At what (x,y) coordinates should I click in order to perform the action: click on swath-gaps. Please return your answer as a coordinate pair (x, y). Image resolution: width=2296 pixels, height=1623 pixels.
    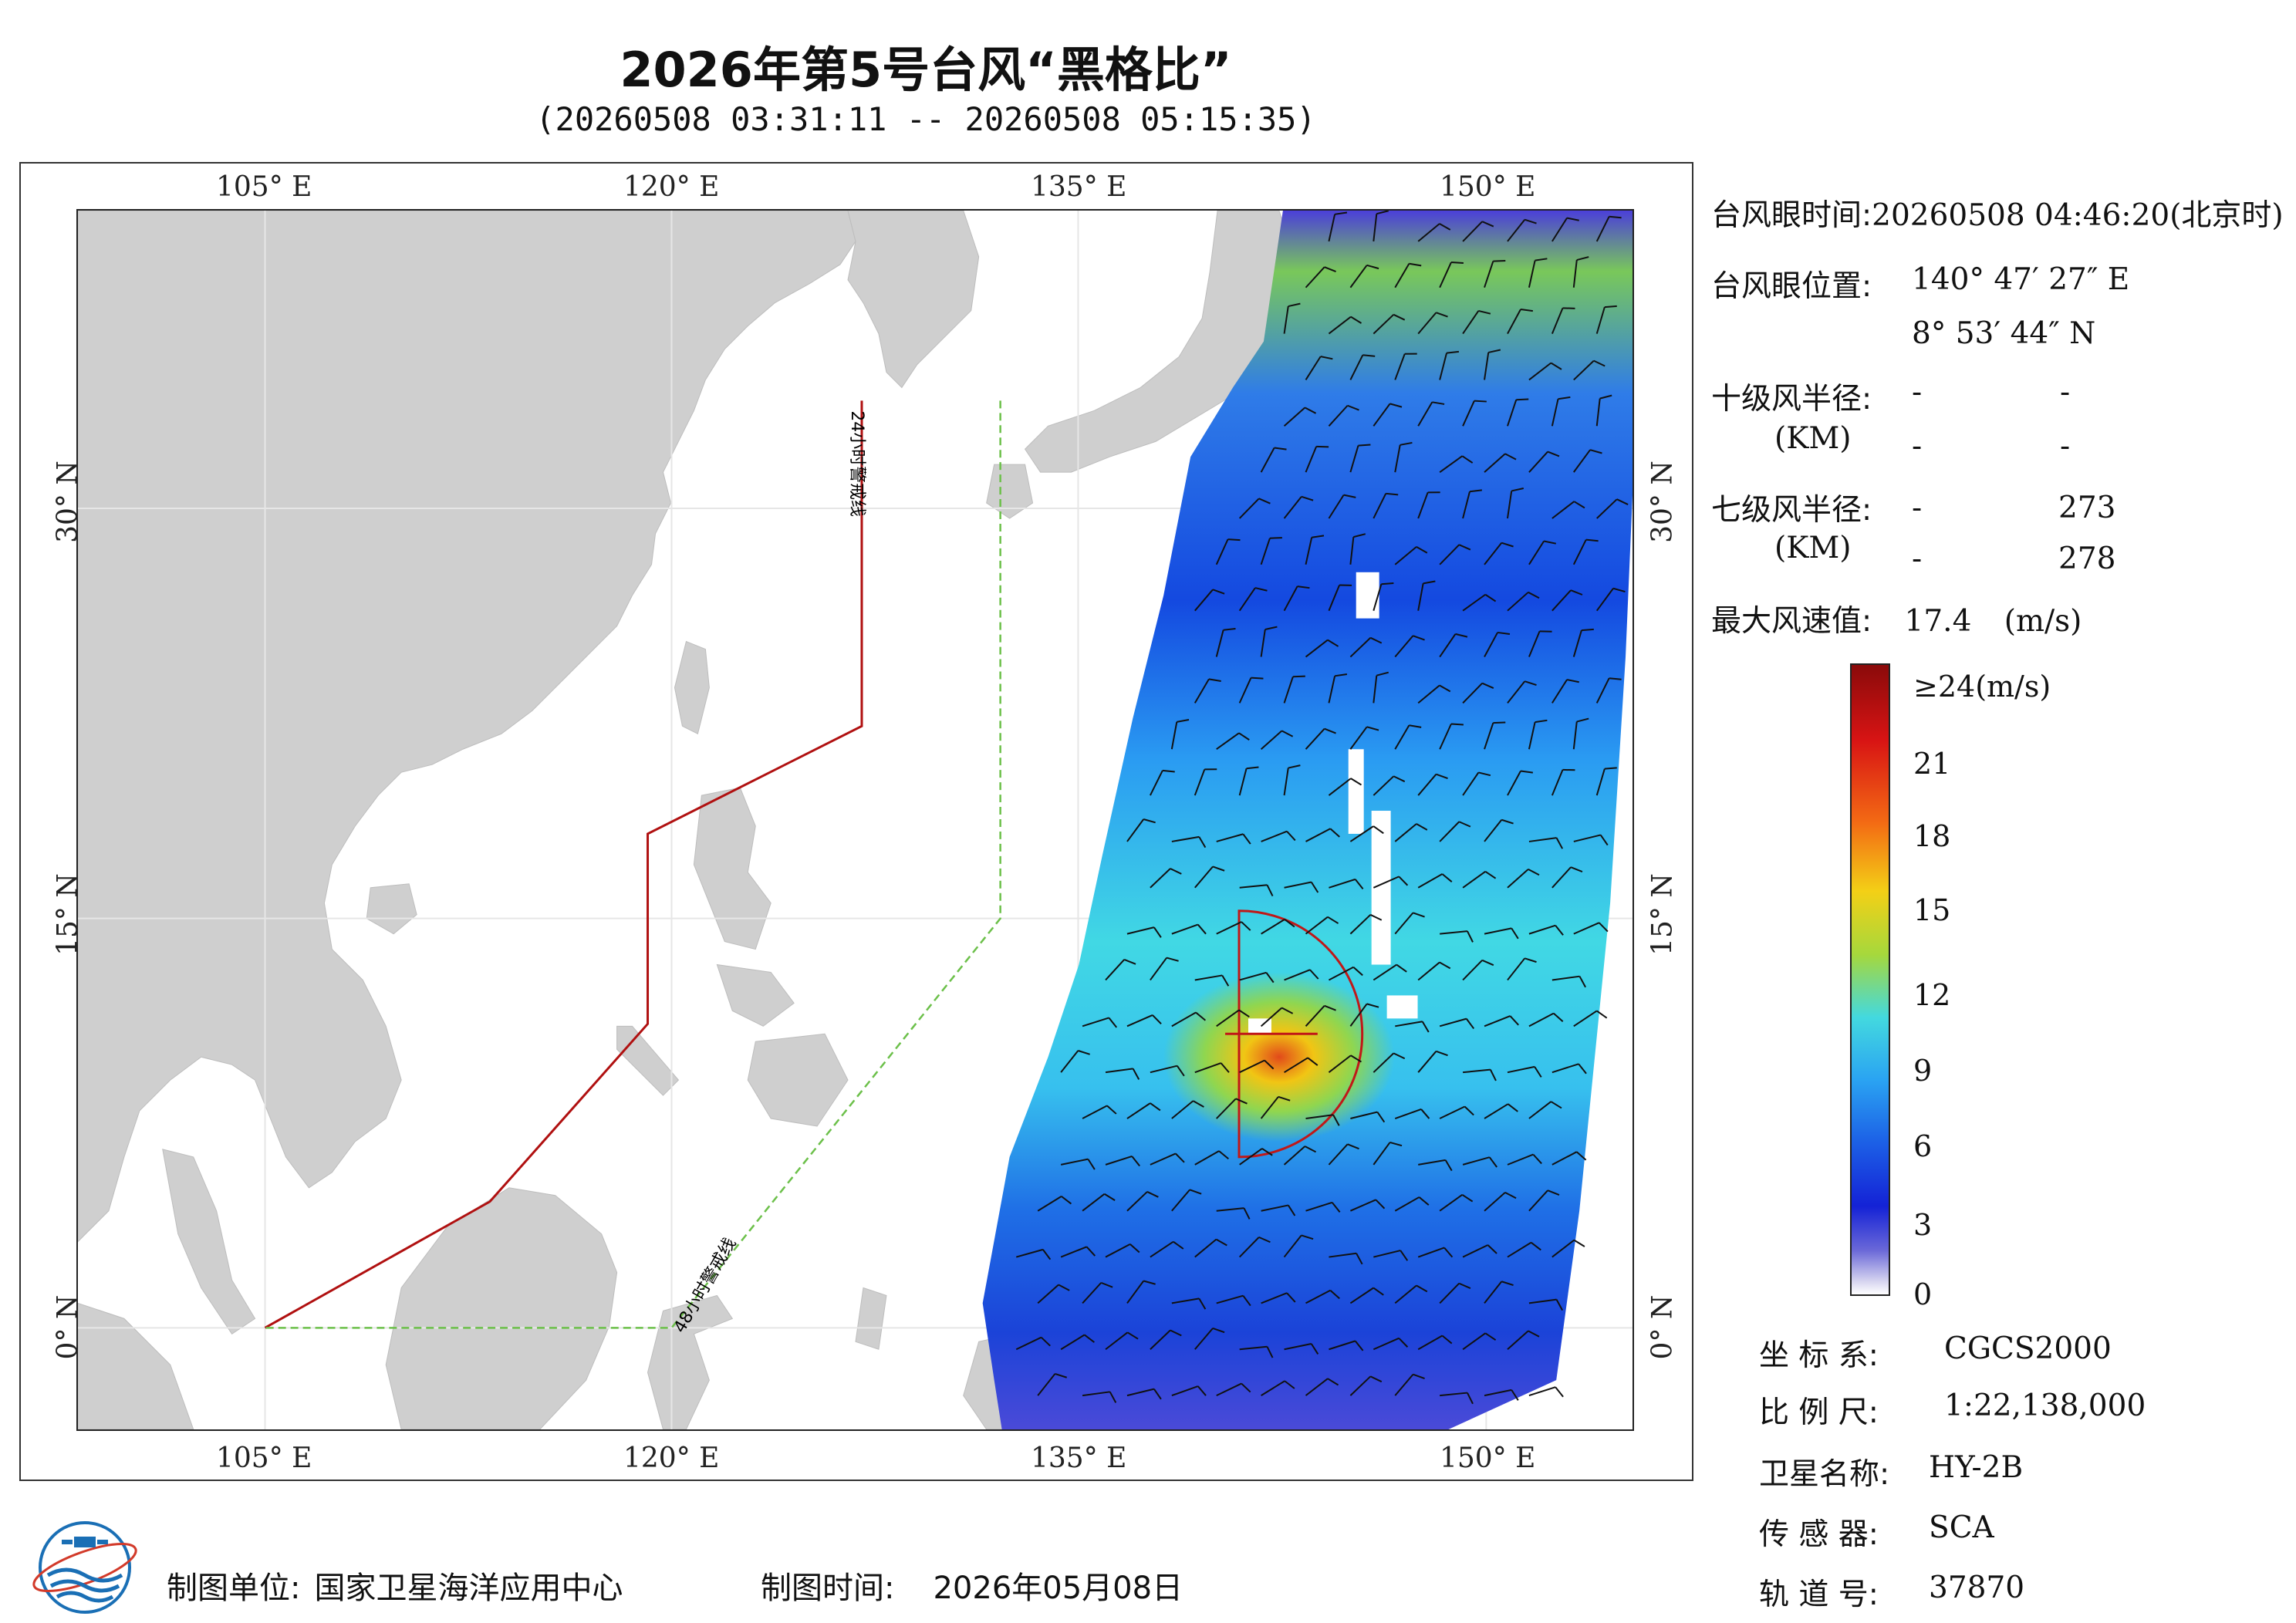
    Looking at the image, I should click on (1333, 803).